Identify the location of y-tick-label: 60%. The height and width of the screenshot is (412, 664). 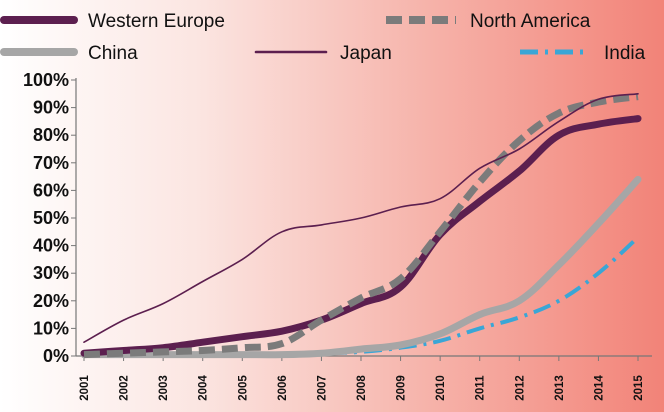
(51, 190).